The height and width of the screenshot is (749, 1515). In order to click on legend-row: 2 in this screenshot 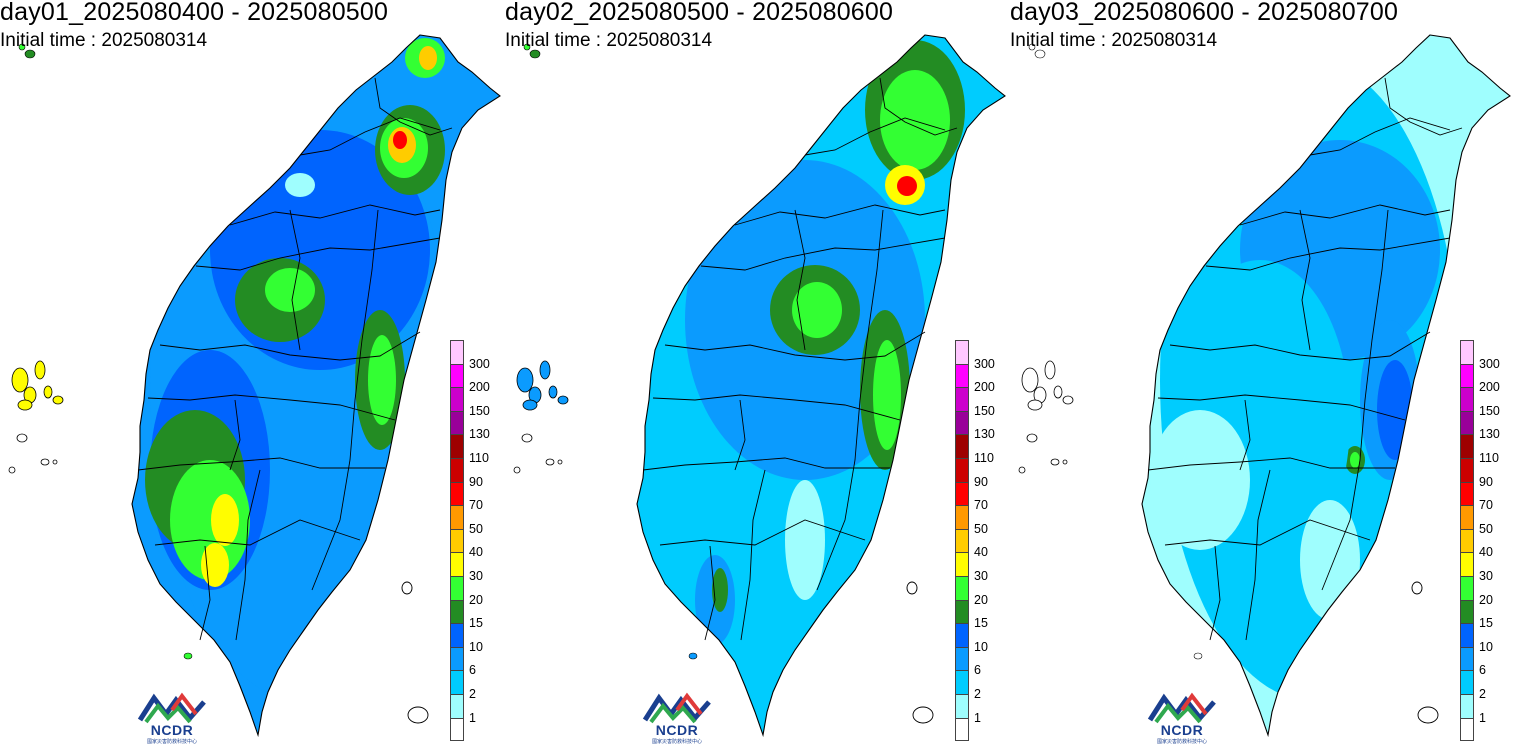, I will do `click(1487, 685)`.